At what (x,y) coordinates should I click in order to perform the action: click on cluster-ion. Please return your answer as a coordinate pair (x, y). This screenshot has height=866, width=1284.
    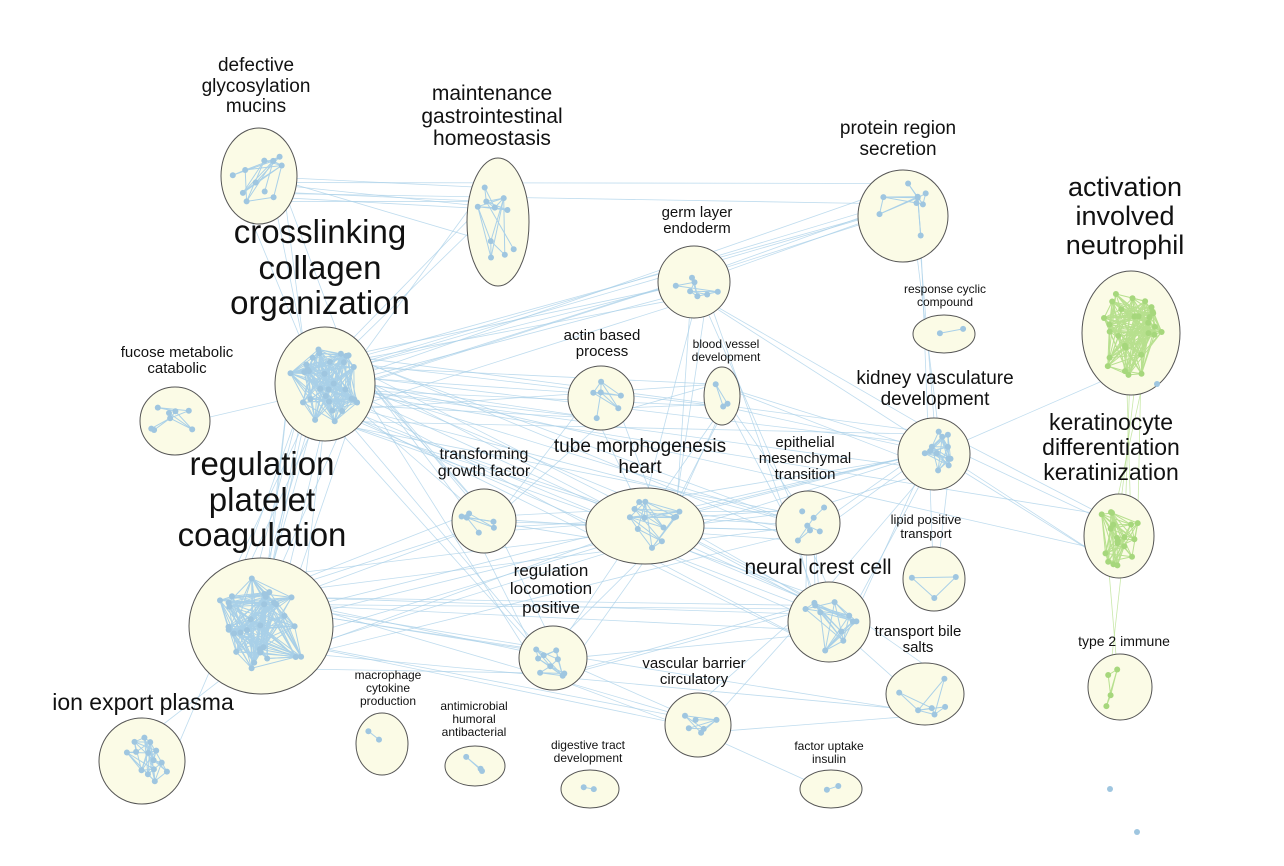
    Looking at the image, I should click on (142, 761).